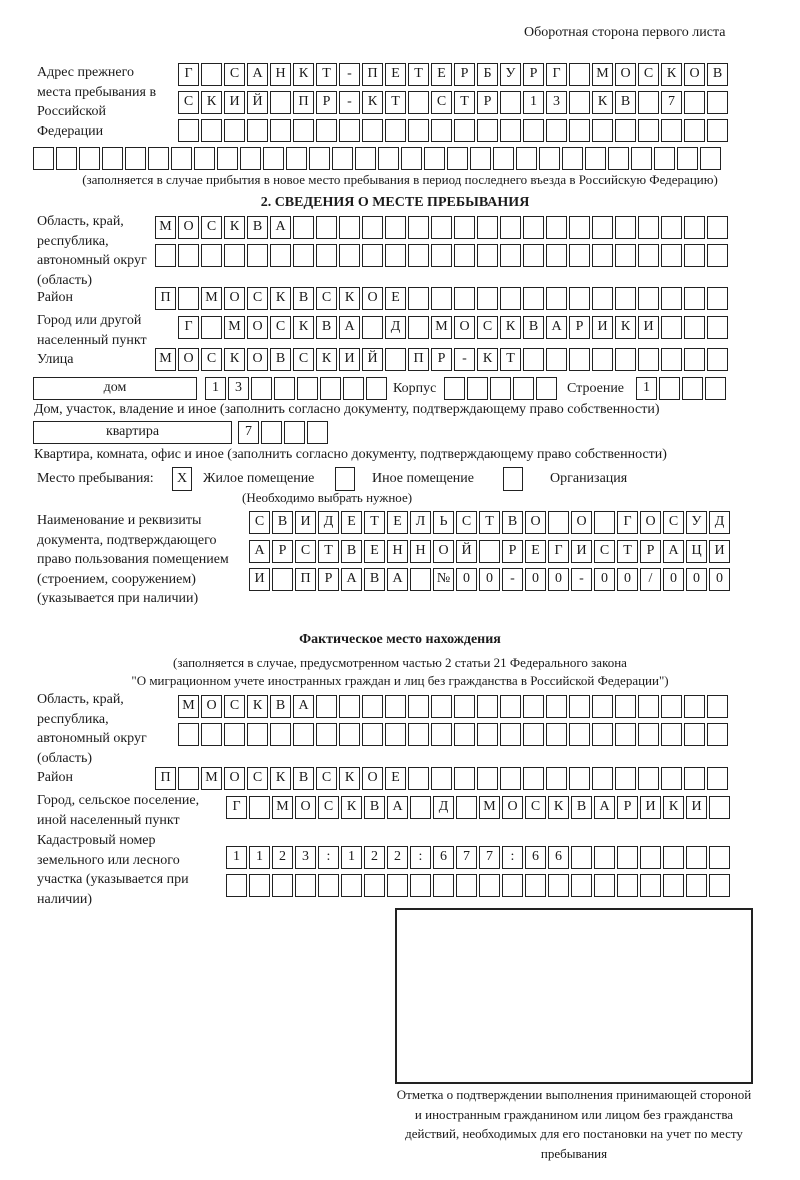 The image size is (800, 1180). Describe the element at coordinates (682, 388) in the screenshot. I see `building-row: 1` at that location.